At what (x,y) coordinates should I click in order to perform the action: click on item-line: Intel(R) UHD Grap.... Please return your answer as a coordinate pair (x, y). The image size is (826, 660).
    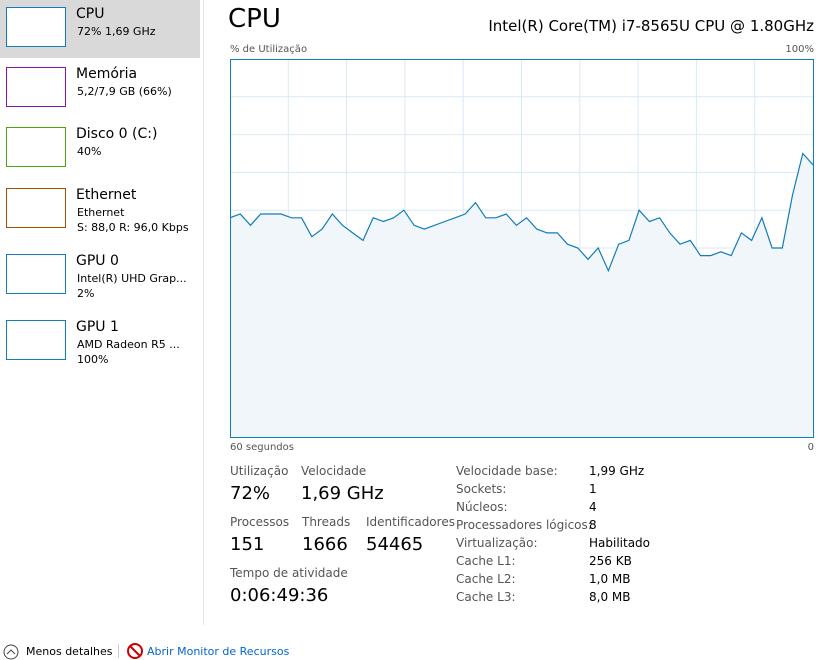
    Looking at the image, I should click on (132, 278).